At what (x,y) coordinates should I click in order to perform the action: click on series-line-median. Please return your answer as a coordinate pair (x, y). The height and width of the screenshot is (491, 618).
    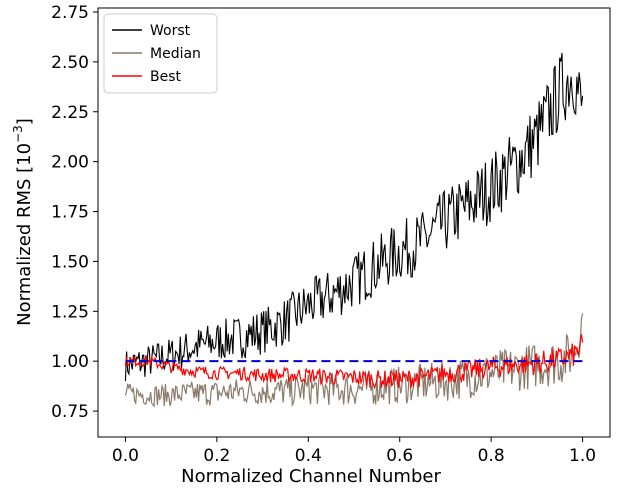
    Looking at the image, I should click on (354, 360).